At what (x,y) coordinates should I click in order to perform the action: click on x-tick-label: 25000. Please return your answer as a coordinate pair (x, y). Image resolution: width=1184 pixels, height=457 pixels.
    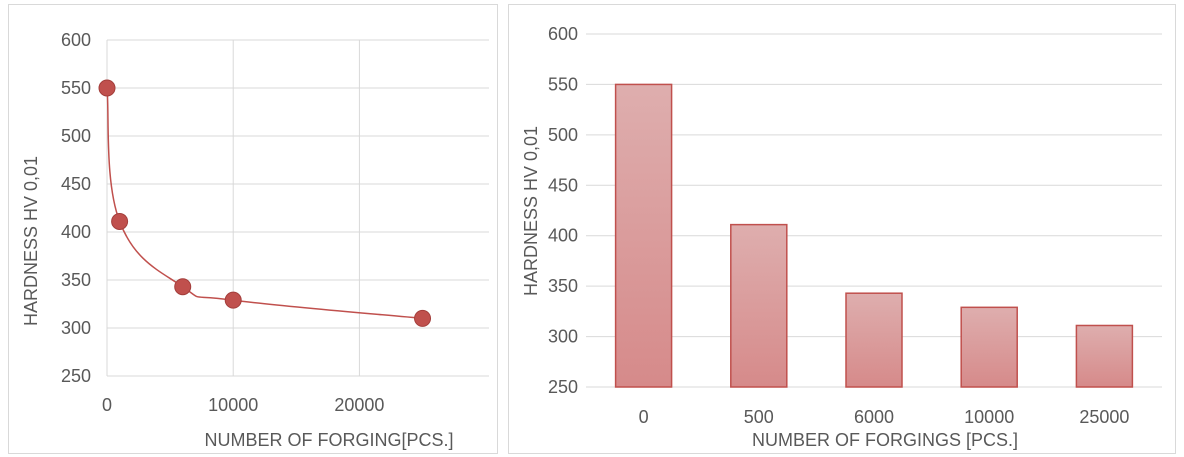
    Looking at the image, I should click on (1104, 417).